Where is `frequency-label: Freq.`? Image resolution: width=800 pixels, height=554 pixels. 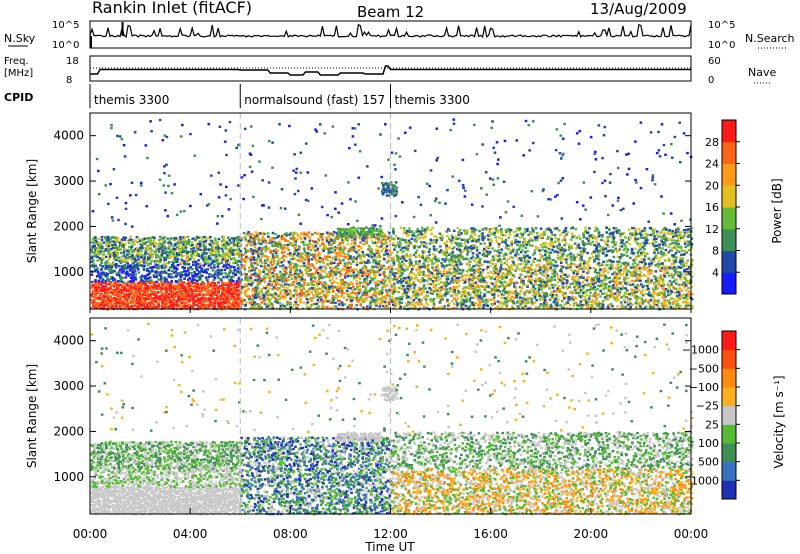 frequency-label: Freq. is located at coordinates (16, 61).